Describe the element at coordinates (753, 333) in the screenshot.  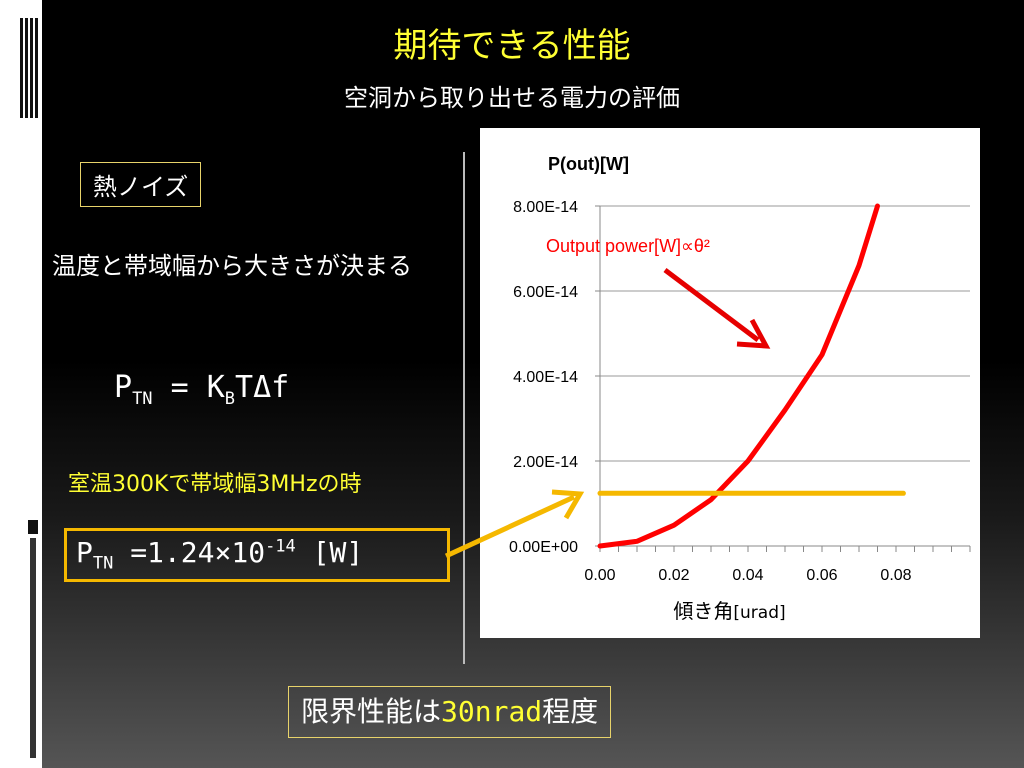
I see `red-arrow-head` at that location.